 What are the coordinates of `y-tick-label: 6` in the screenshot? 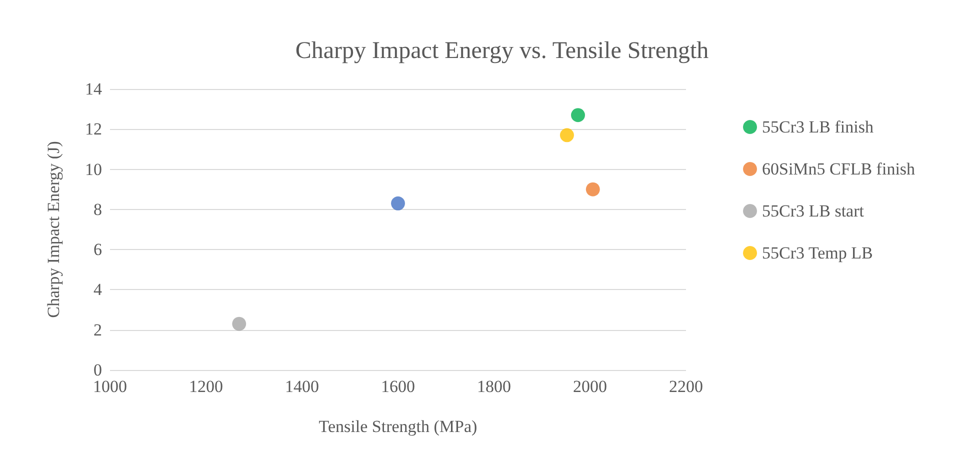 It's located at (98, 250).